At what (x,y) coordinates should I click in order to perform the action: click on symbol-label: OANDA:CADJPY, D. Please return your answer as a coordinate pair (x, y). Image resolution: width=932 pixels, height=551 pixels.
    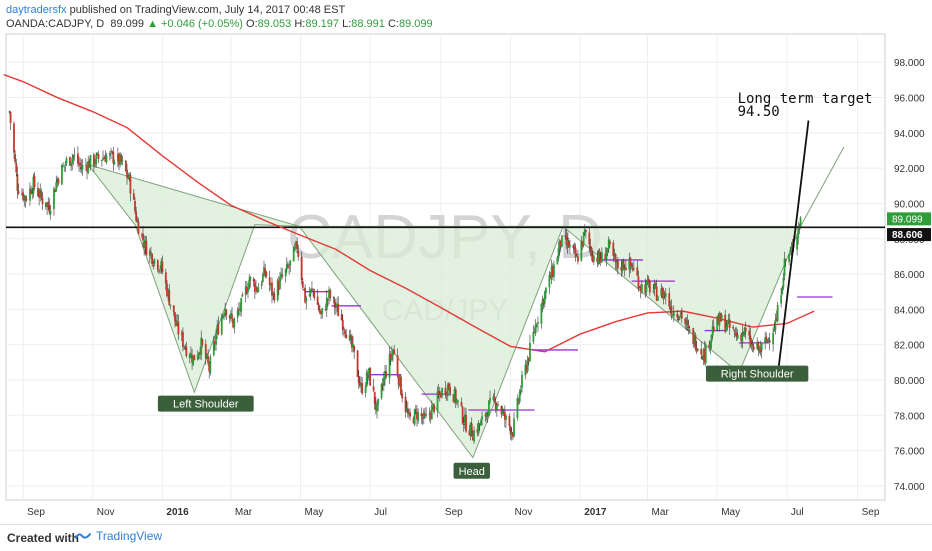
    Looking at the image, I should click on (55, 24).